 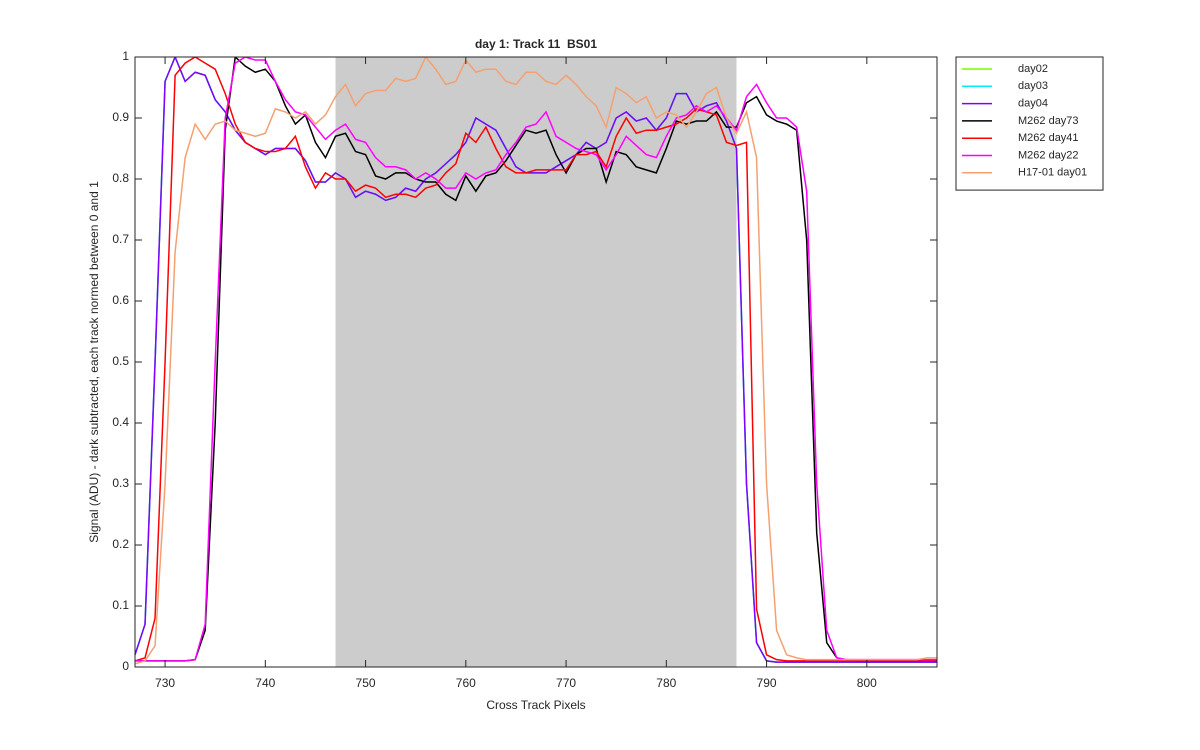 I want to click on x-tick-label: 760, so click(x=466, y=683).